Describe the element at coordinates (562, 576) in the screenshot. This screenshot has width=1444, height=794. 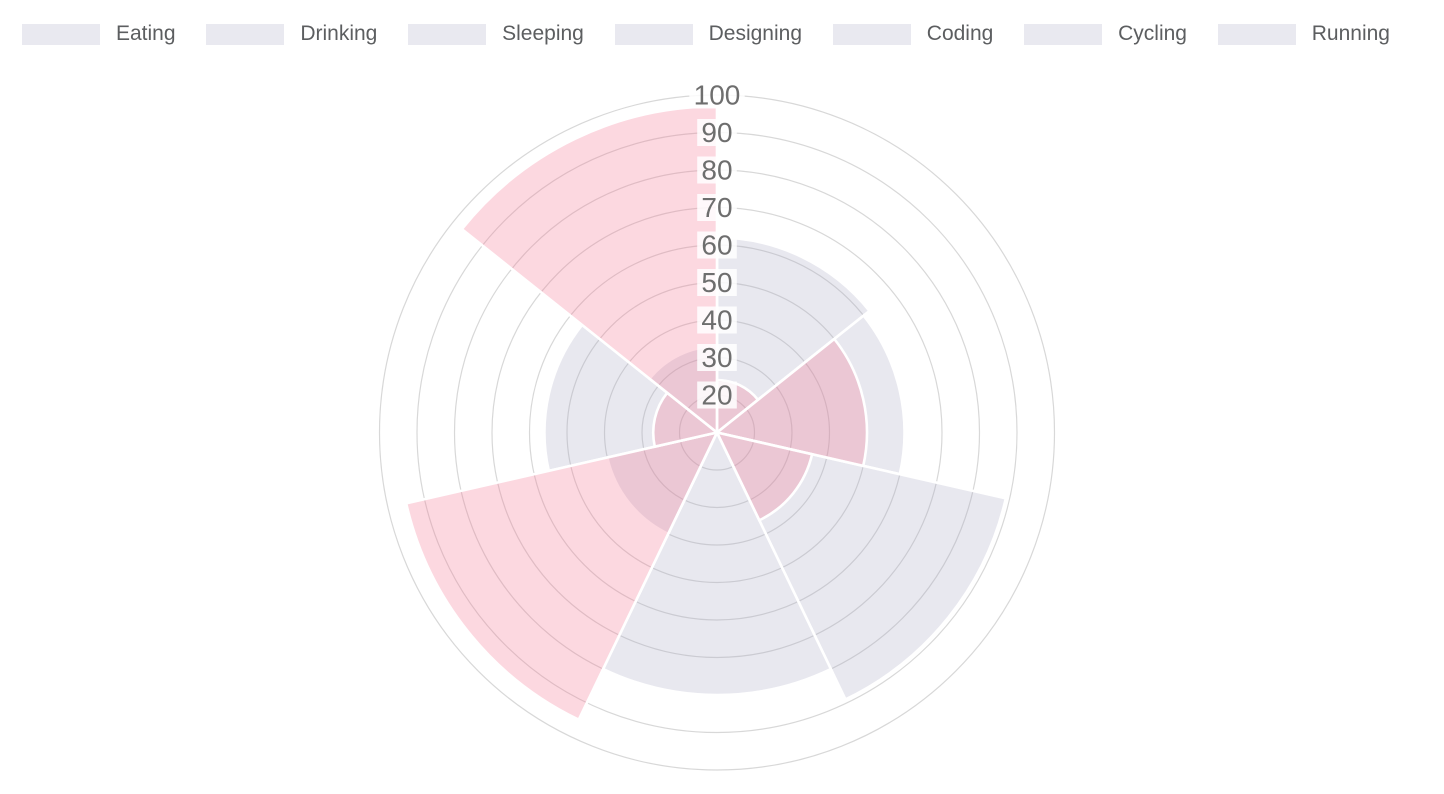
I see `sector-pink-coding` at that location.